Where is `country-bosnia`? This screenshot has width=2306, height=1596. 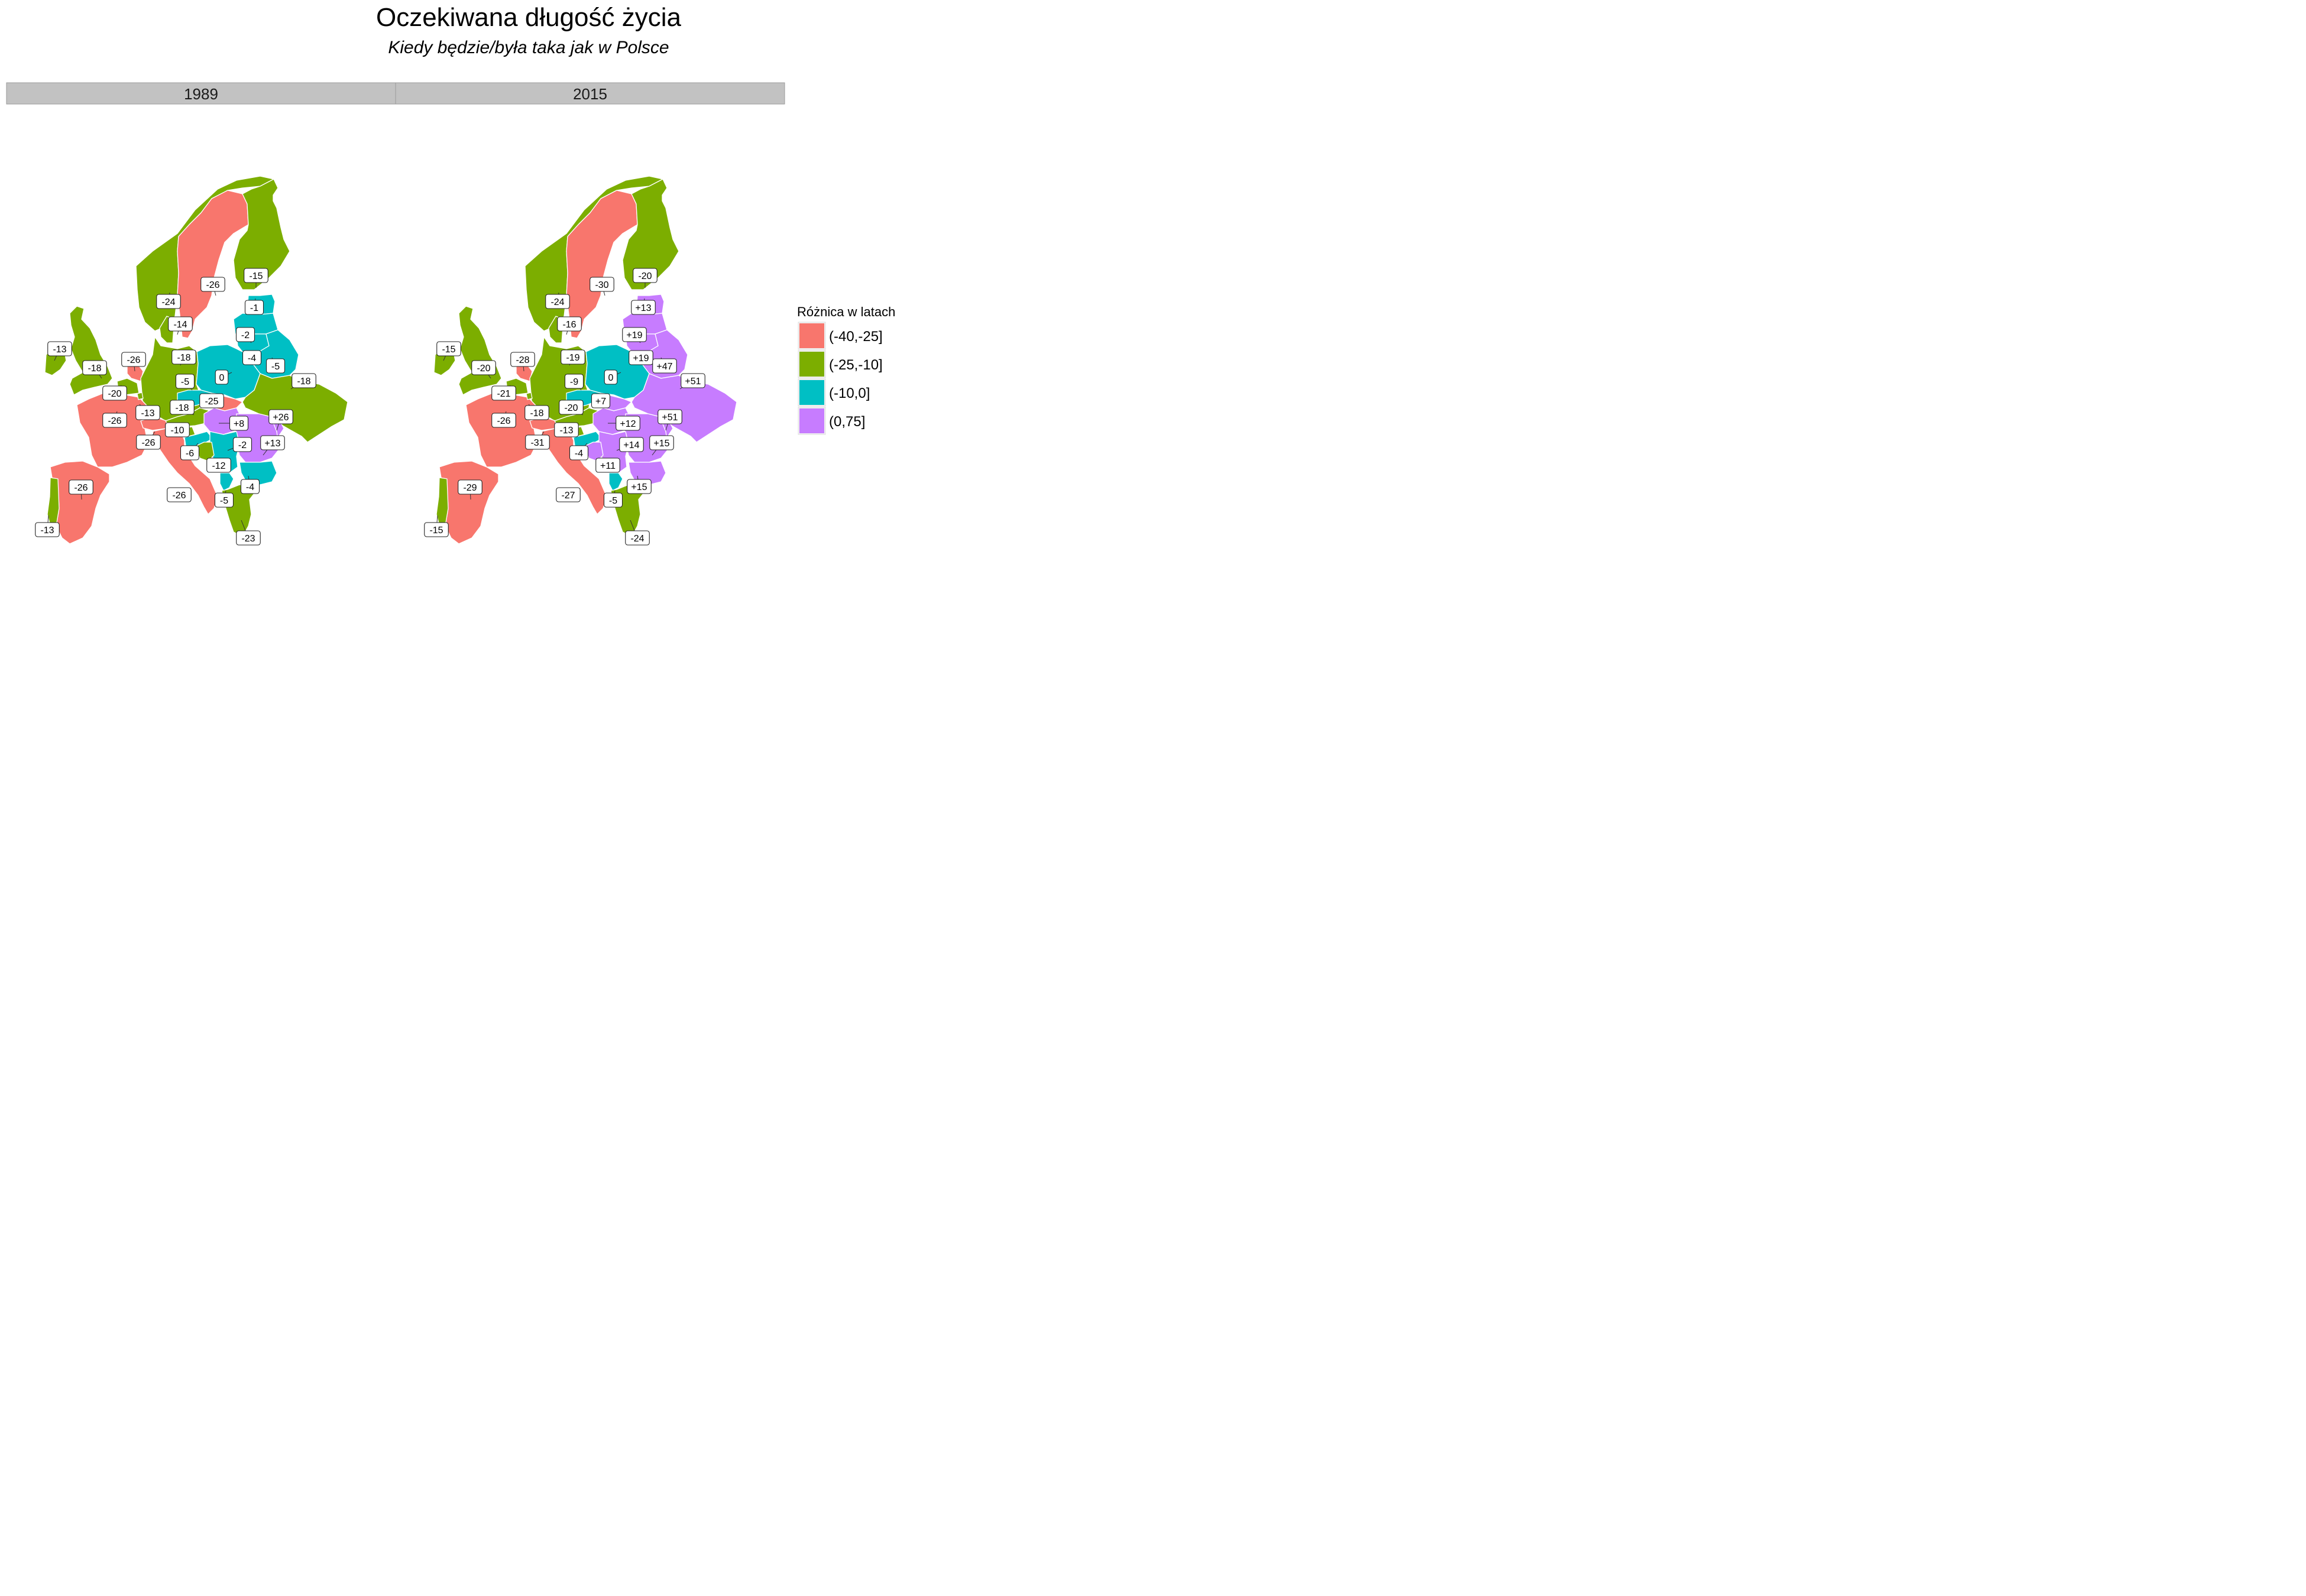 country-bosnia is located at coordinates (205, 452).